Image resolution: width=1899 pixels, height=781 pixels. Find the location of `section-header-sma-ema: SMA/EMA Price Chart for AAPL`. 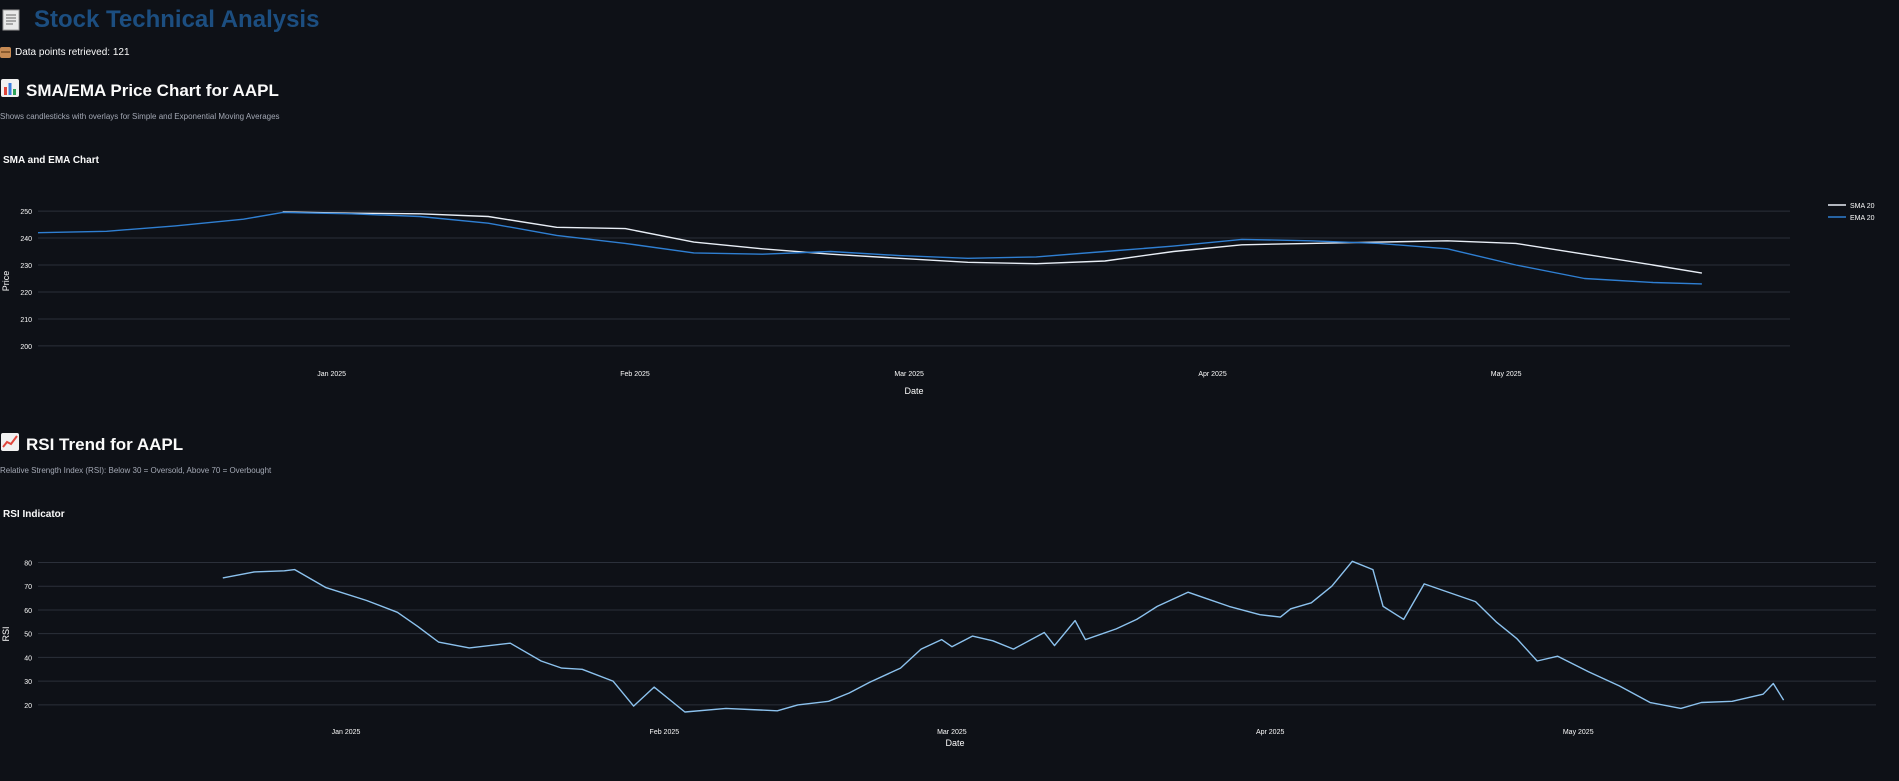

section-header-sma-ema: SMA/EMA Price Chart for AAPL is located at coordinates (139, 90).